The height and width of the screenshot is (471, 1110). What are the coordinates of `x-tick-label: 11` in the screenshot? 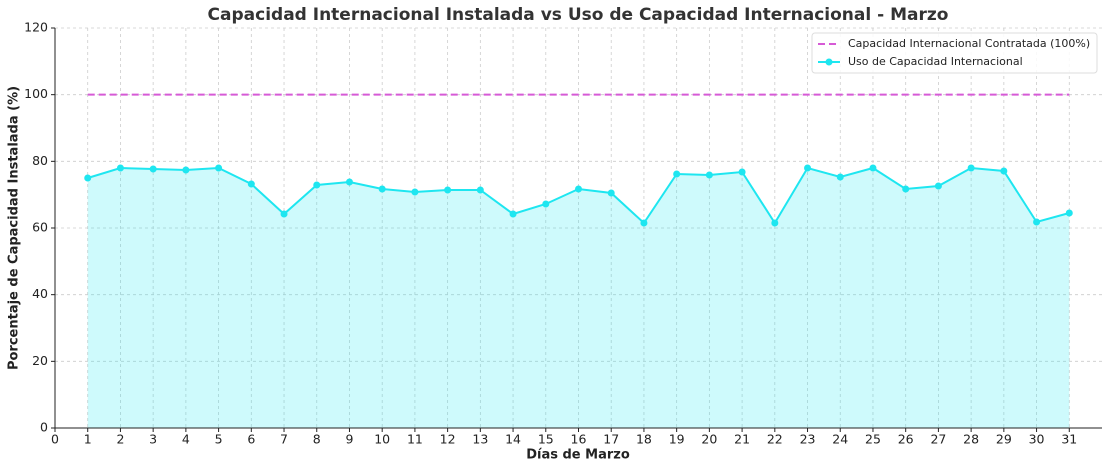 It's located at (415, 439).